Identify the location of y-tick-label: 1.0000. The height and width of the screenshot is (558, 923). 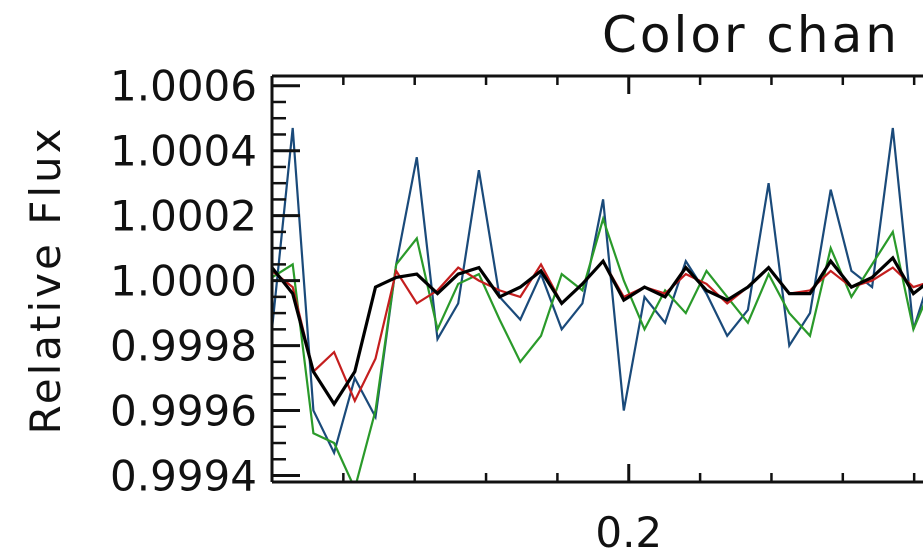
(183, 281).